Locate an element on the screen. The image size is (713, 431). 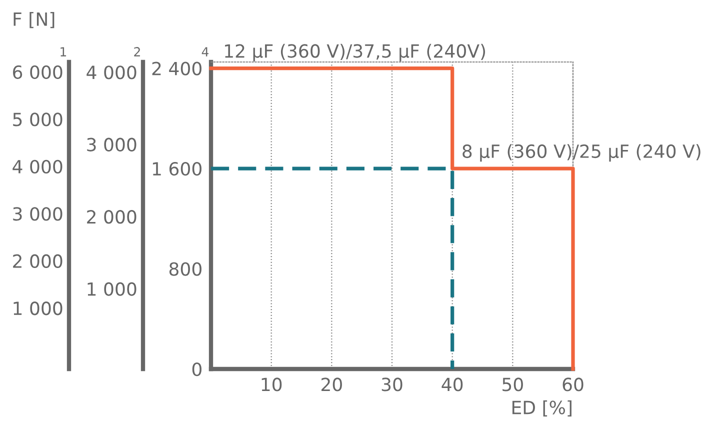
y-tick-label: 1 600 is located at coordinates (177, 169).